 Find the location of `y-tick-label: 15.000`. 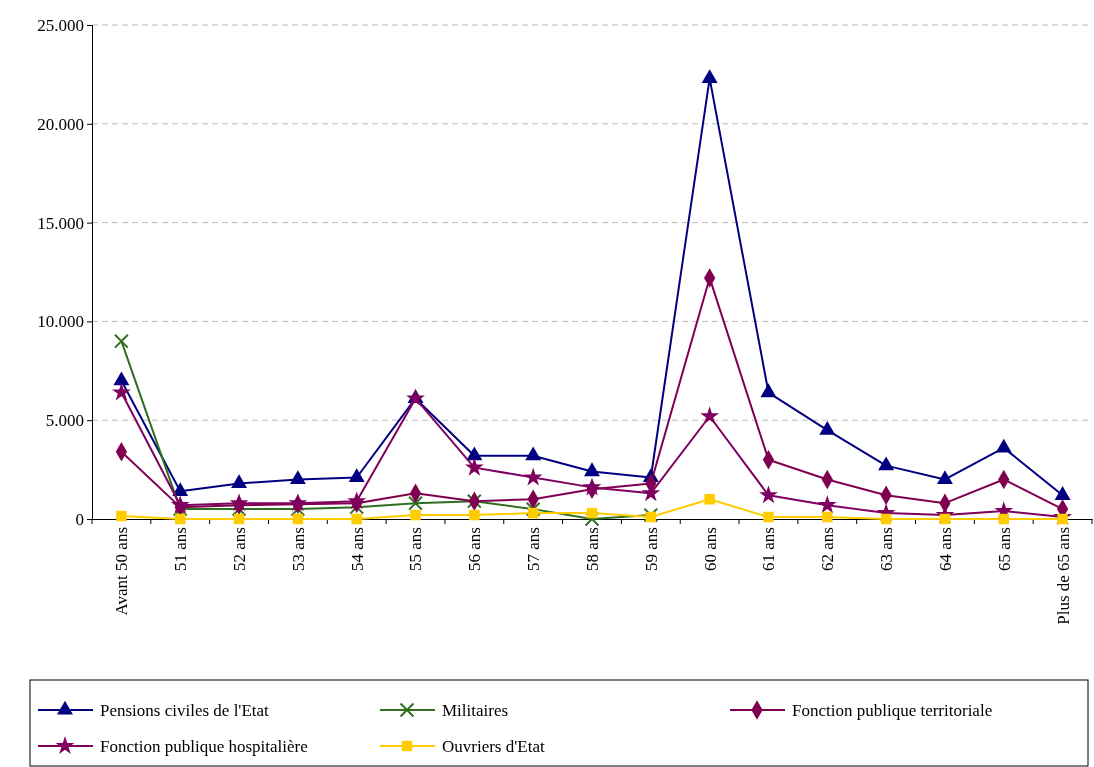

y-tick-label: 15.000 is located at coordinates (60, 223).